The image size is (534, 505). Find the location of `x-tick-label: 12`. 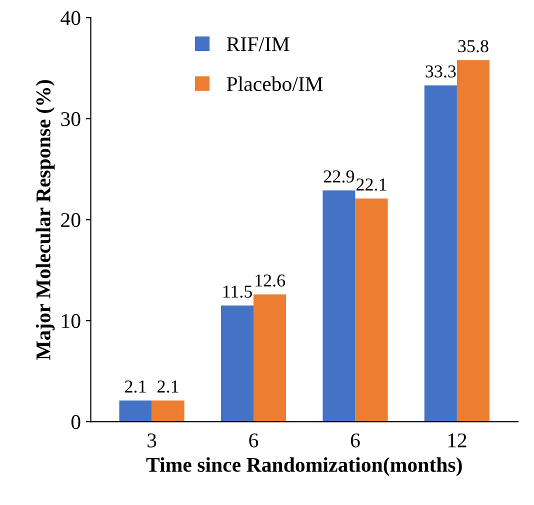

x-tick-label: 12 is located at coordinates (457, 440).